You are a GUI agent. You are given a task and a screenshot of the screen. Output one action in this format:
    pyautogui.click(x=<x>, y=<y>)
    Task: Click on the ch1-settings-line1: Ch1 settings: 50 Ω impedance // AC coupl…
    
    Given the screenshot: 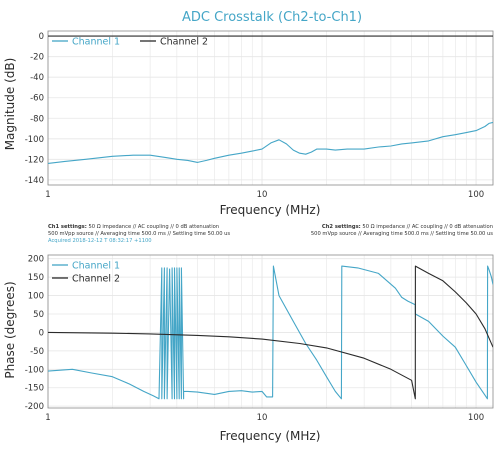 What is the action you would take?
    pyautogui.click(x=133, y=227)
    